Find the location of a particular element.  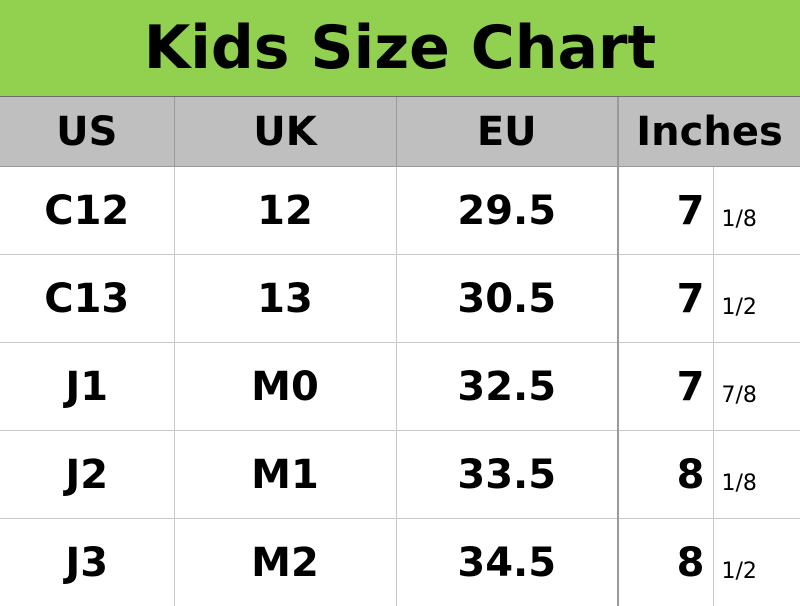

cell-eu: 33.5 is located at coordinates (507, 475).